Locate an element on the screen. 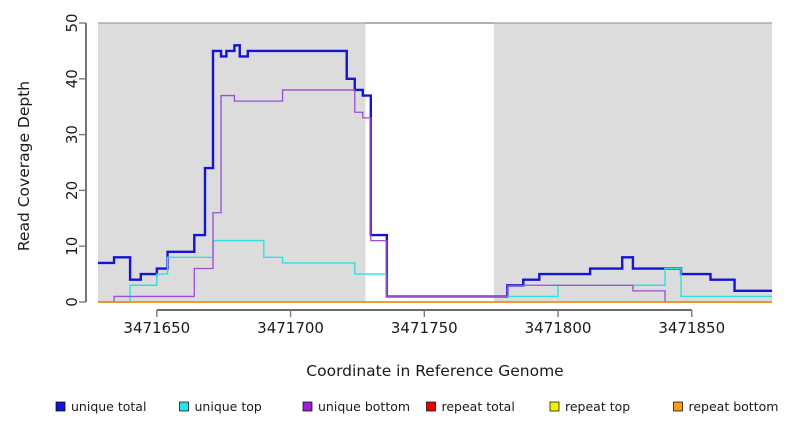  x-tick-label-3471700: 3471700 is located at coordinates (290, 328).